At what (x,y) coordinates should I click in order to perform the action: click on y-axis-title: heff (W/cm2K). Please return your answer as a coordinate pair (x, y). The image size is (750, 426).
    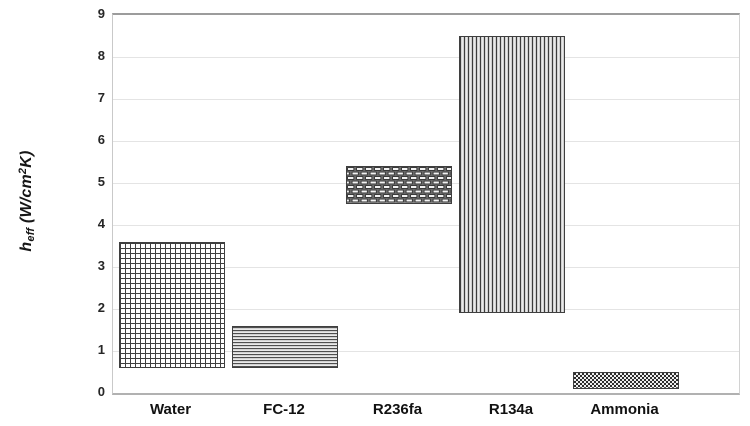
    Looking at the image, I should click on (27, 200).